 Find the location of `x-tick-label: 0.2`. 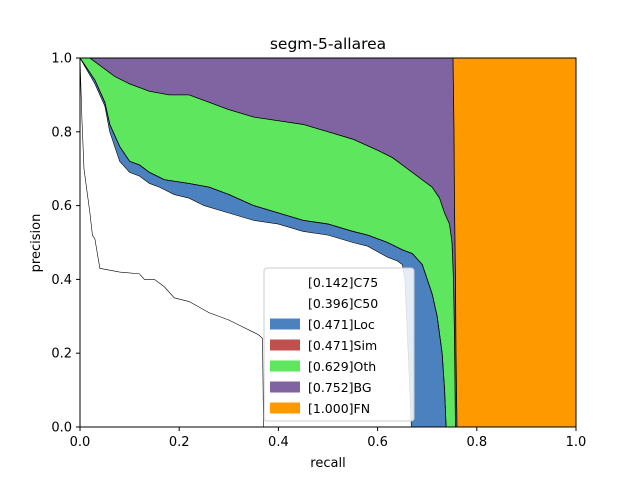

x-tick-label: 0.2 is located at coordinates (179, 442).